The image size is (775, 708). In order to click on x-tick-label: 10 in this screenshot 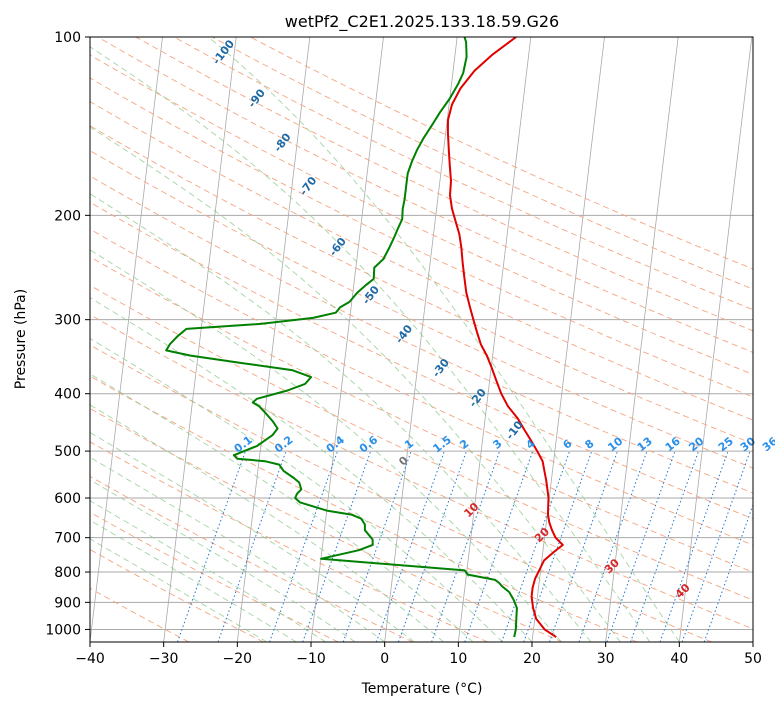, I will do `click(458, 659)`.